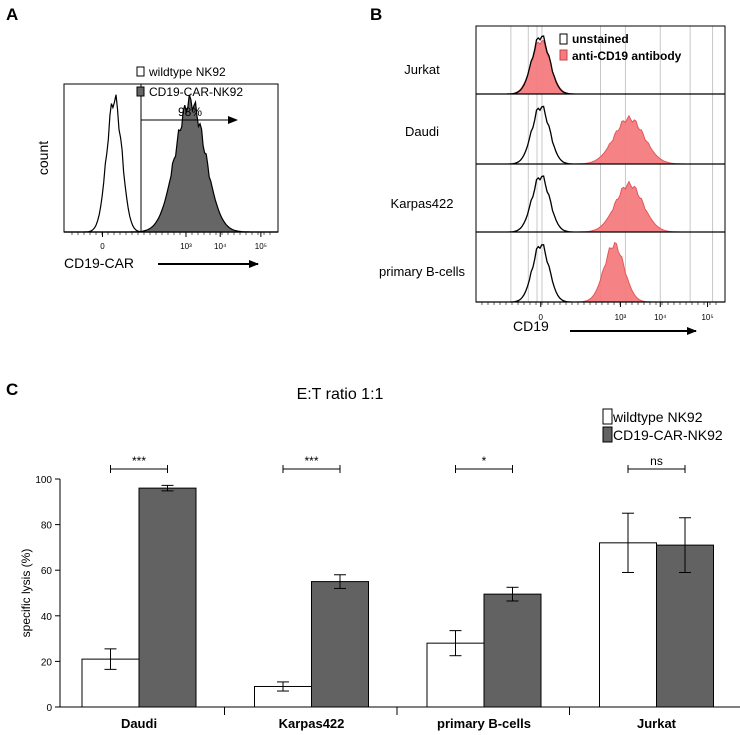 The height and width of the screenshot is (735, 740). I want to click on category-label: primary B-cells, so click(484, 723).